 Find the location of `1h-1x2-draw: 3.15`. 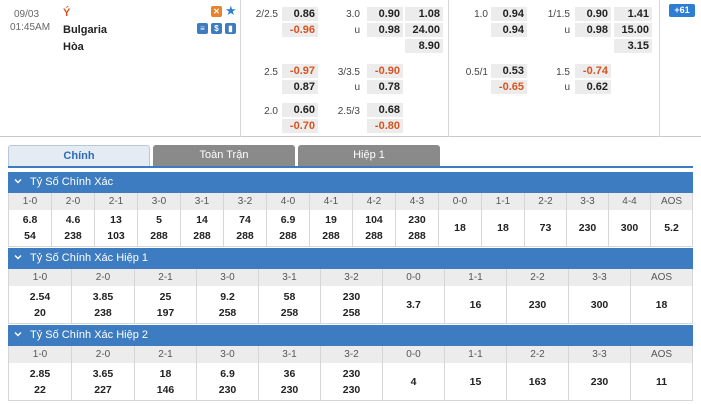

1h-1x2-draw: 3.15 is located at coordinates (638, 46).